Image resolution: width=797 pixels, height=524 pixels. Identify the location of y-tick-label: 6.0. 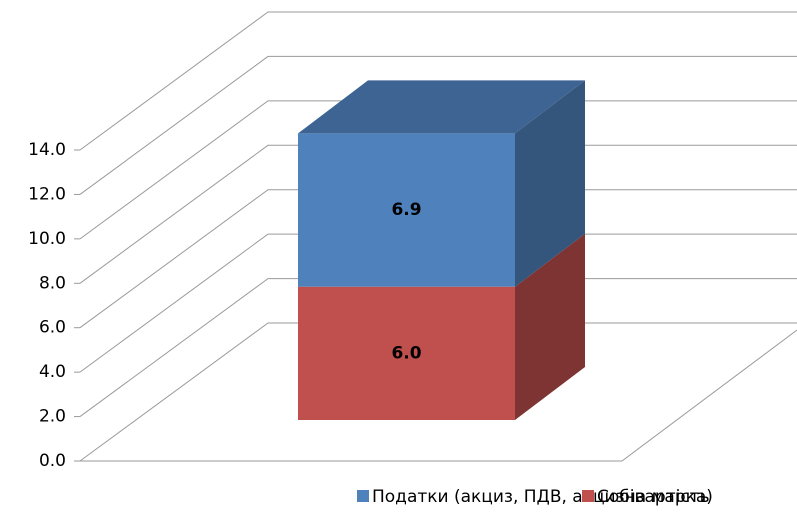
(52, 328).